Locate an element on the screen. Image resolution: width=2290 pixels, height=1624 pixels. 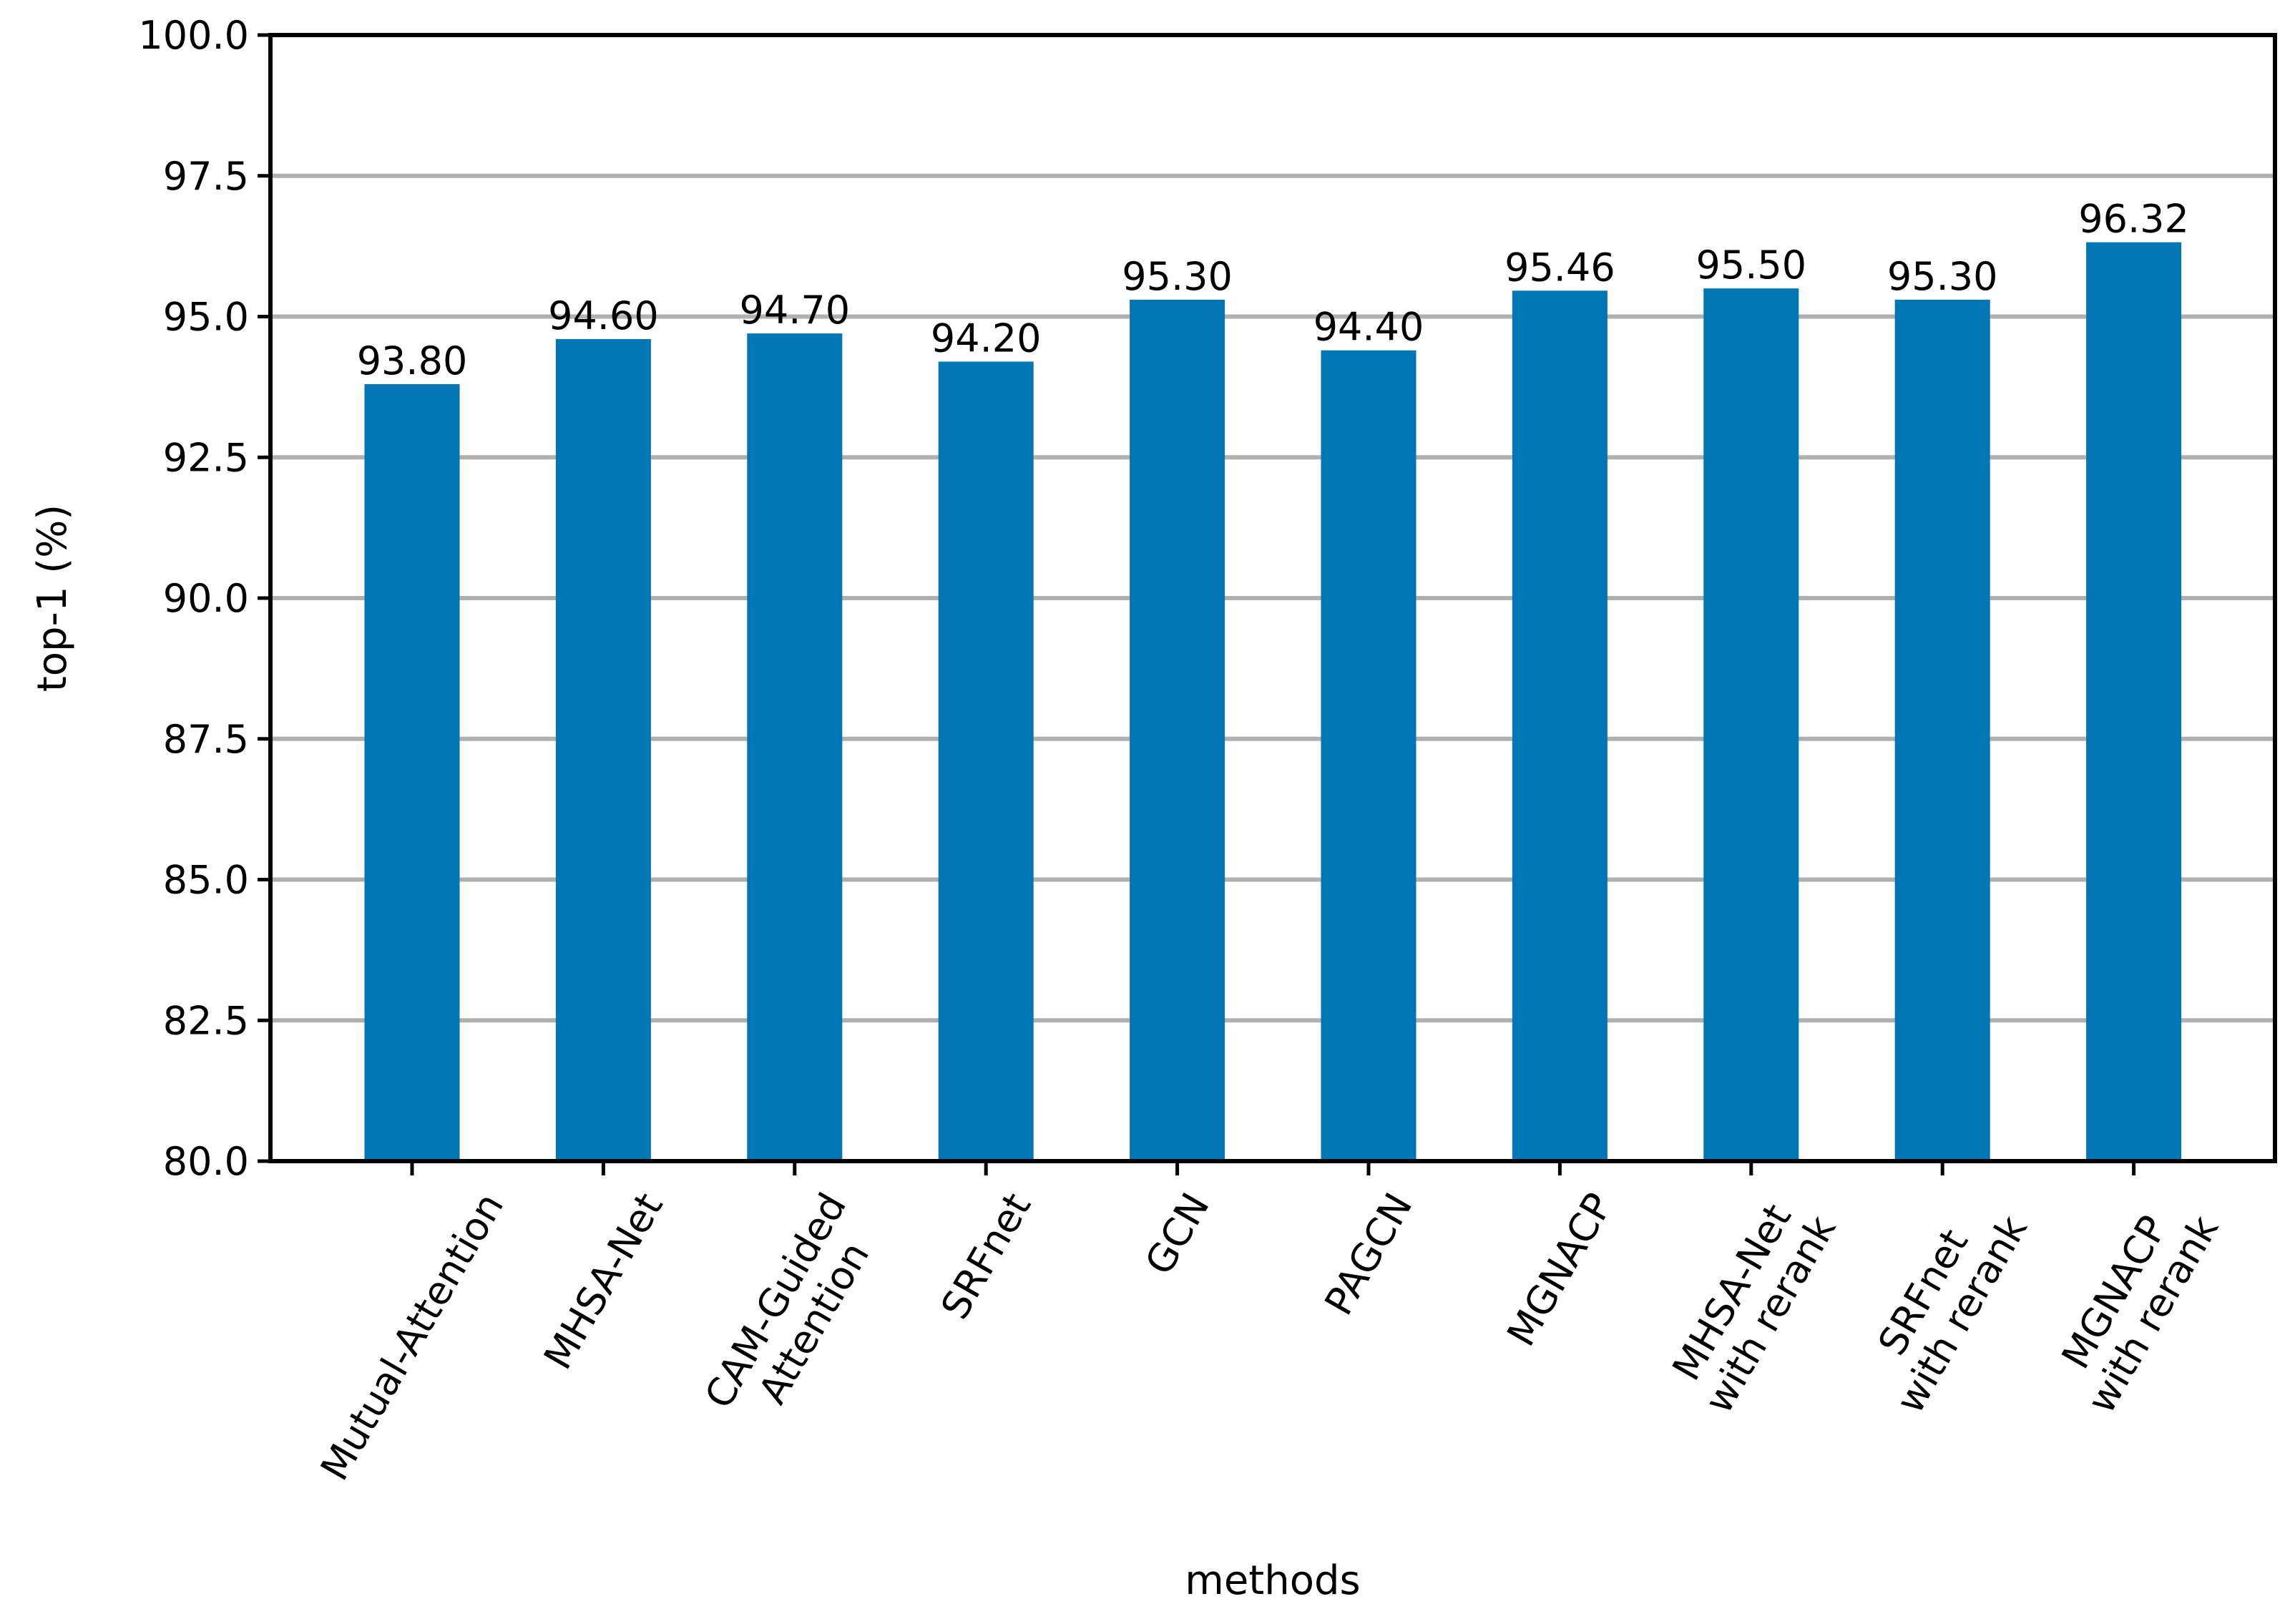
x-tick-label: SRFnetwith rerank is located at coordinates (1943, 1303).